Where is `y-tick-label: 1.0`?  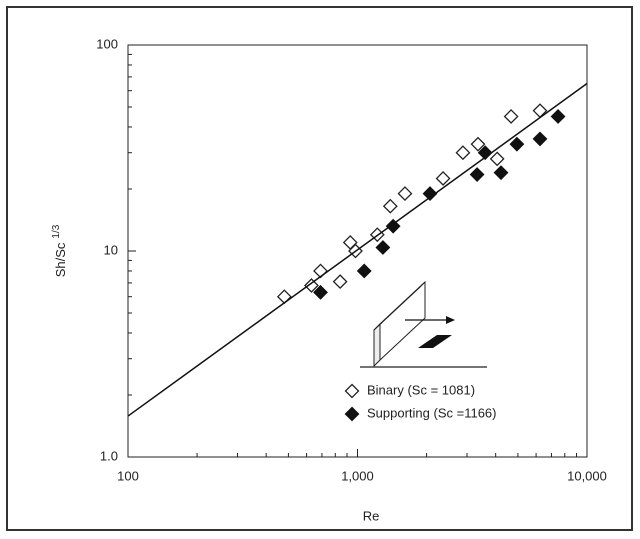
y-tick-label: 1.0 is located at coordinates (109, 455).